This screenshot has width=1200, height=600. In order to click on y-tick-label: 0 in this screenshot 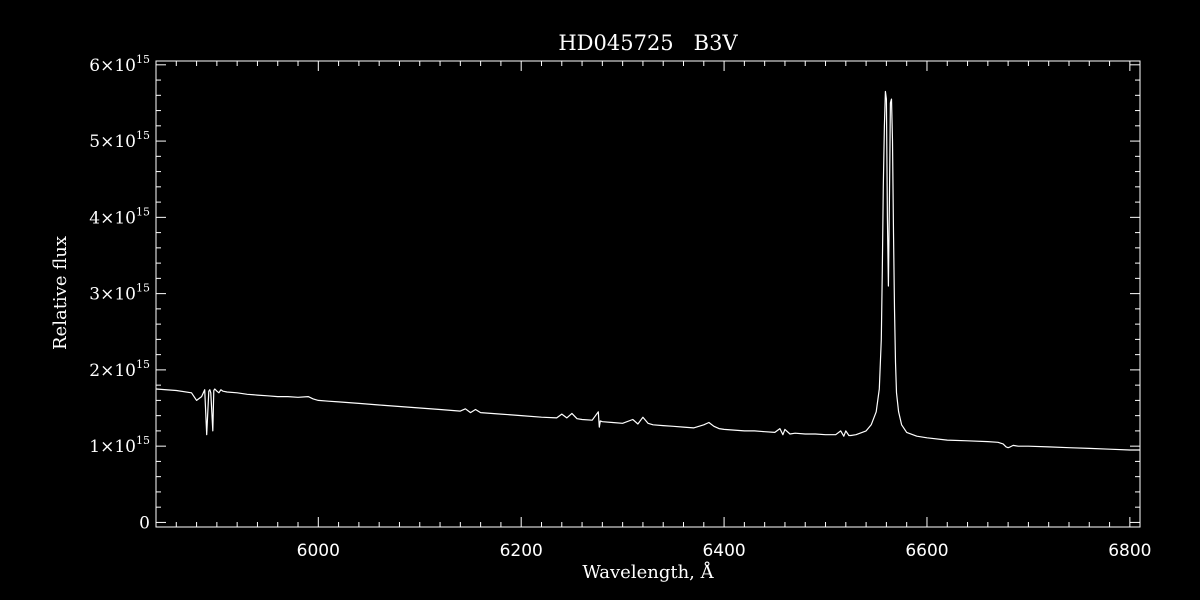, I will do `click(144, 523)`.